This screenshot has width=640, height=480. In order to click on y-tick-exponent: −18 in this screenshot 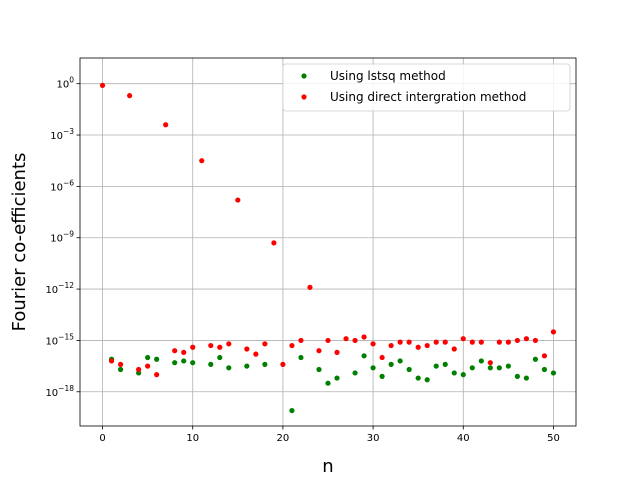, I will do `click(66, 388)`.